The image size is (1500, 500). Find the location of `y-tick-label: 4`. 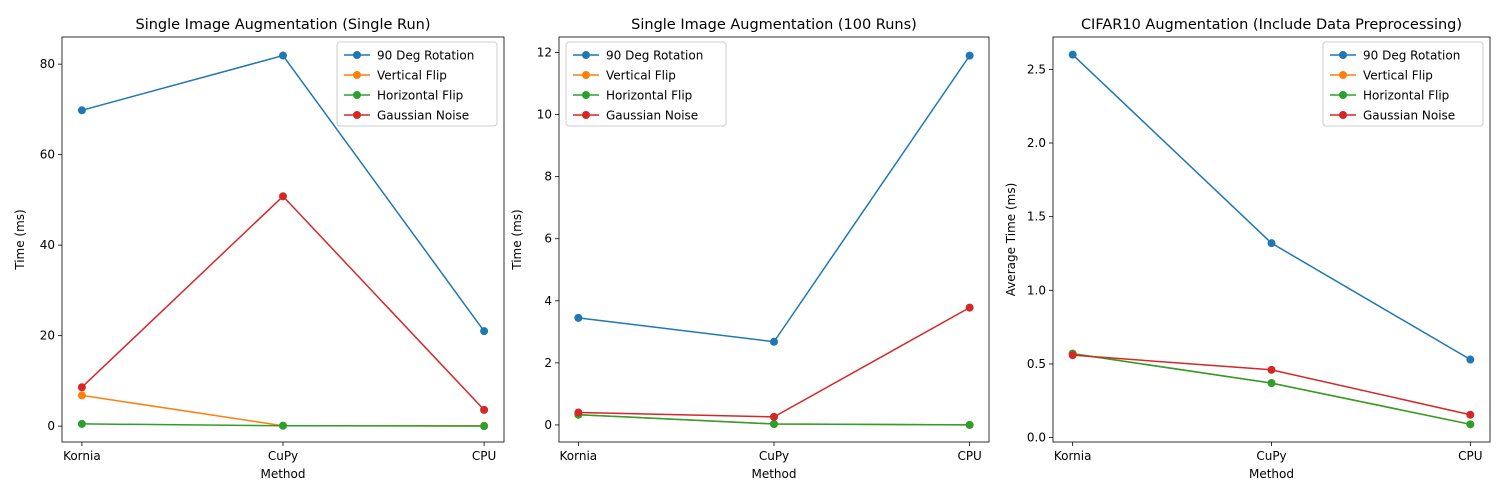

y-tick-label: 4 is located at coordinates (548, 301).